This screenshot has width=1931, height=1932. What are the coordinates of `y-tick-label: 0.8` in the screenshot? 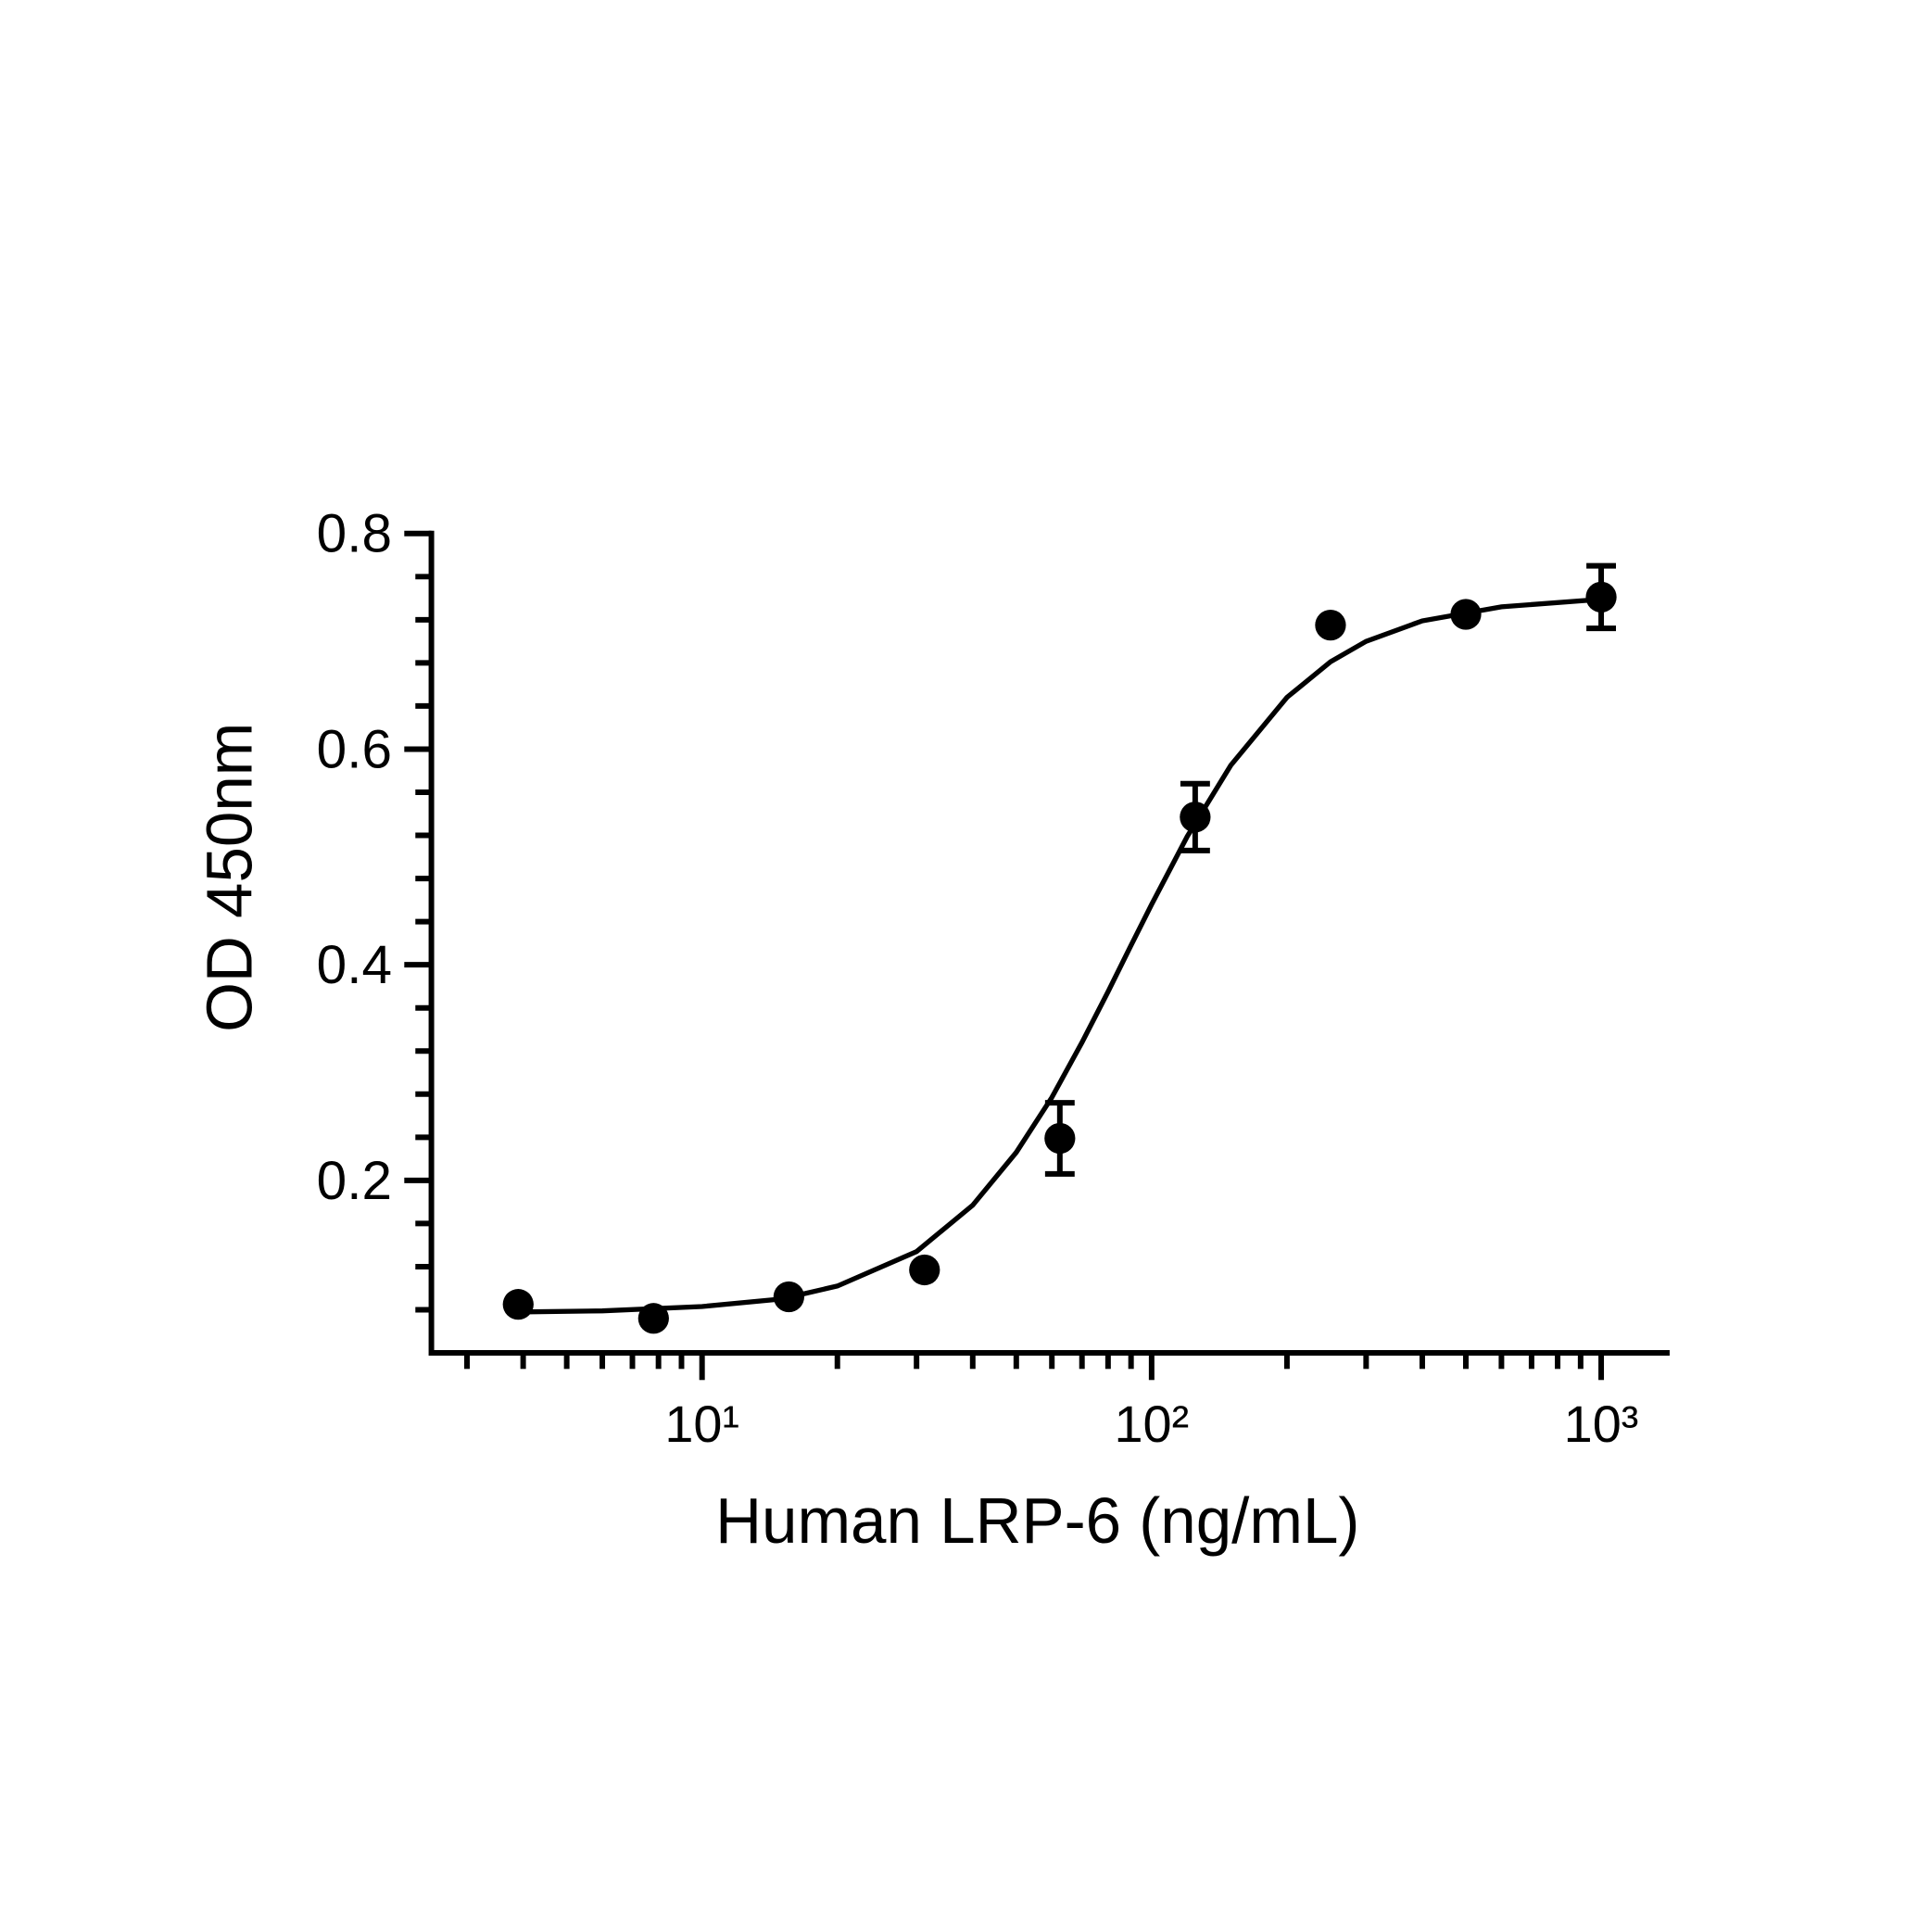 It's located at (355, 534).